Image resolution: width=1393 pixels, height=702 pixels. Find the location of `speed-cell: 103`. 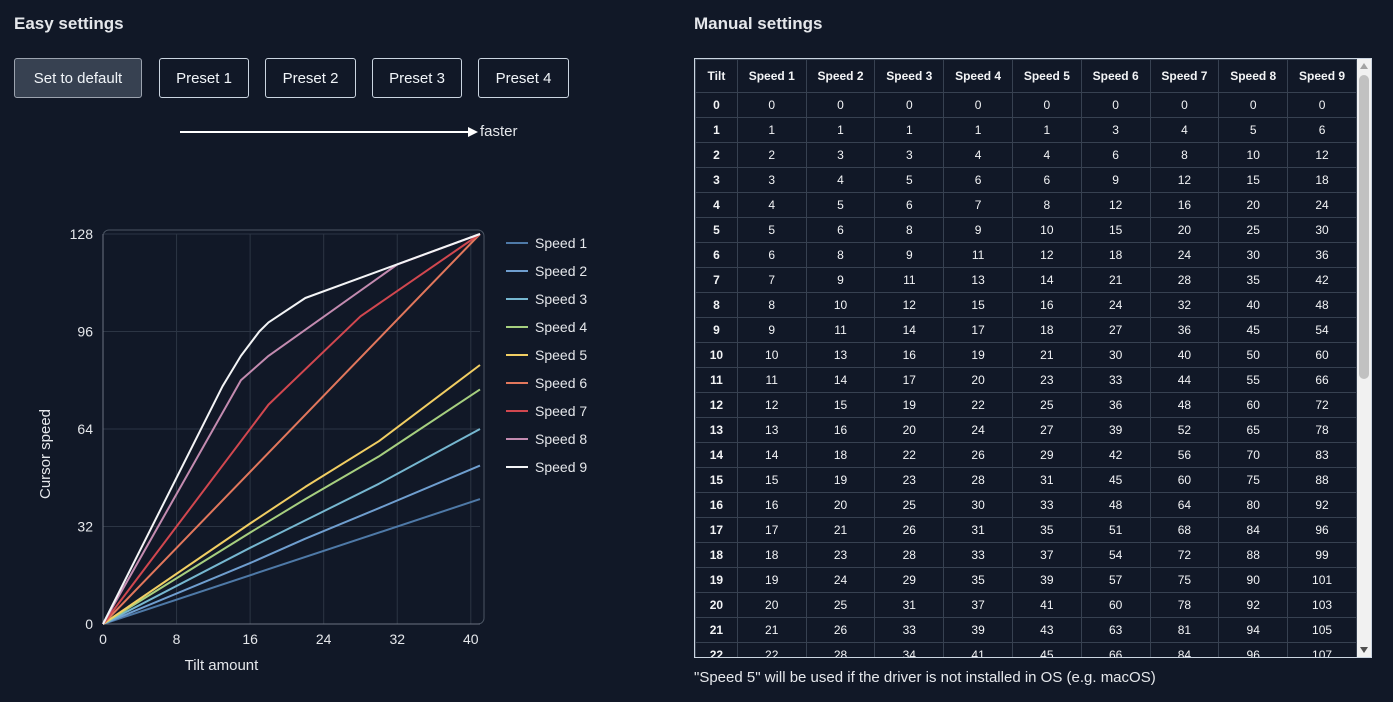

speed-cell: 103 is located at coordinates (1322, 605).